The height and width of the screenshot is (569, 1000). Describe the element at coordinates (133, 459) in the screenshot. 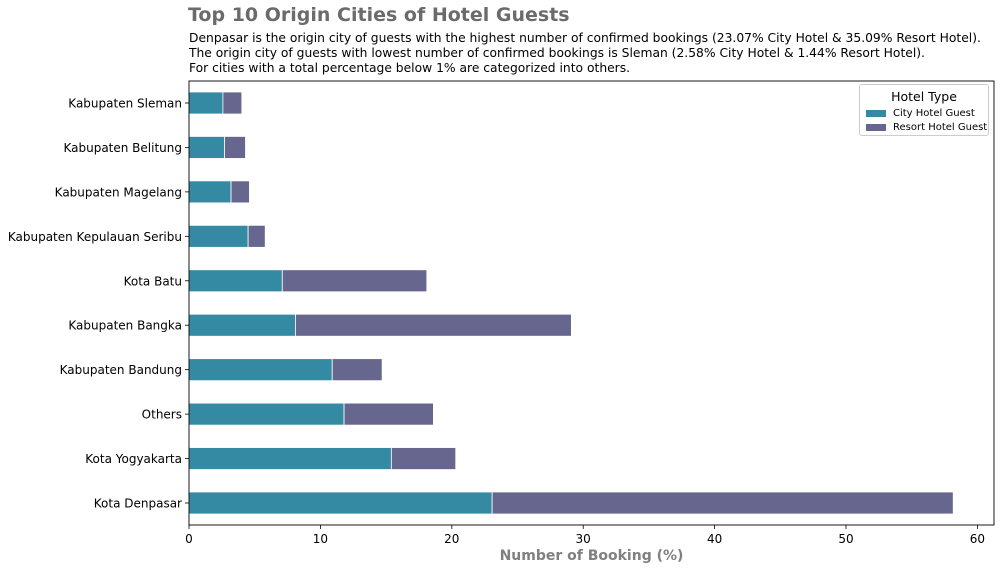

I see `y-tick-label: Kota Yogyakarta` at that location.